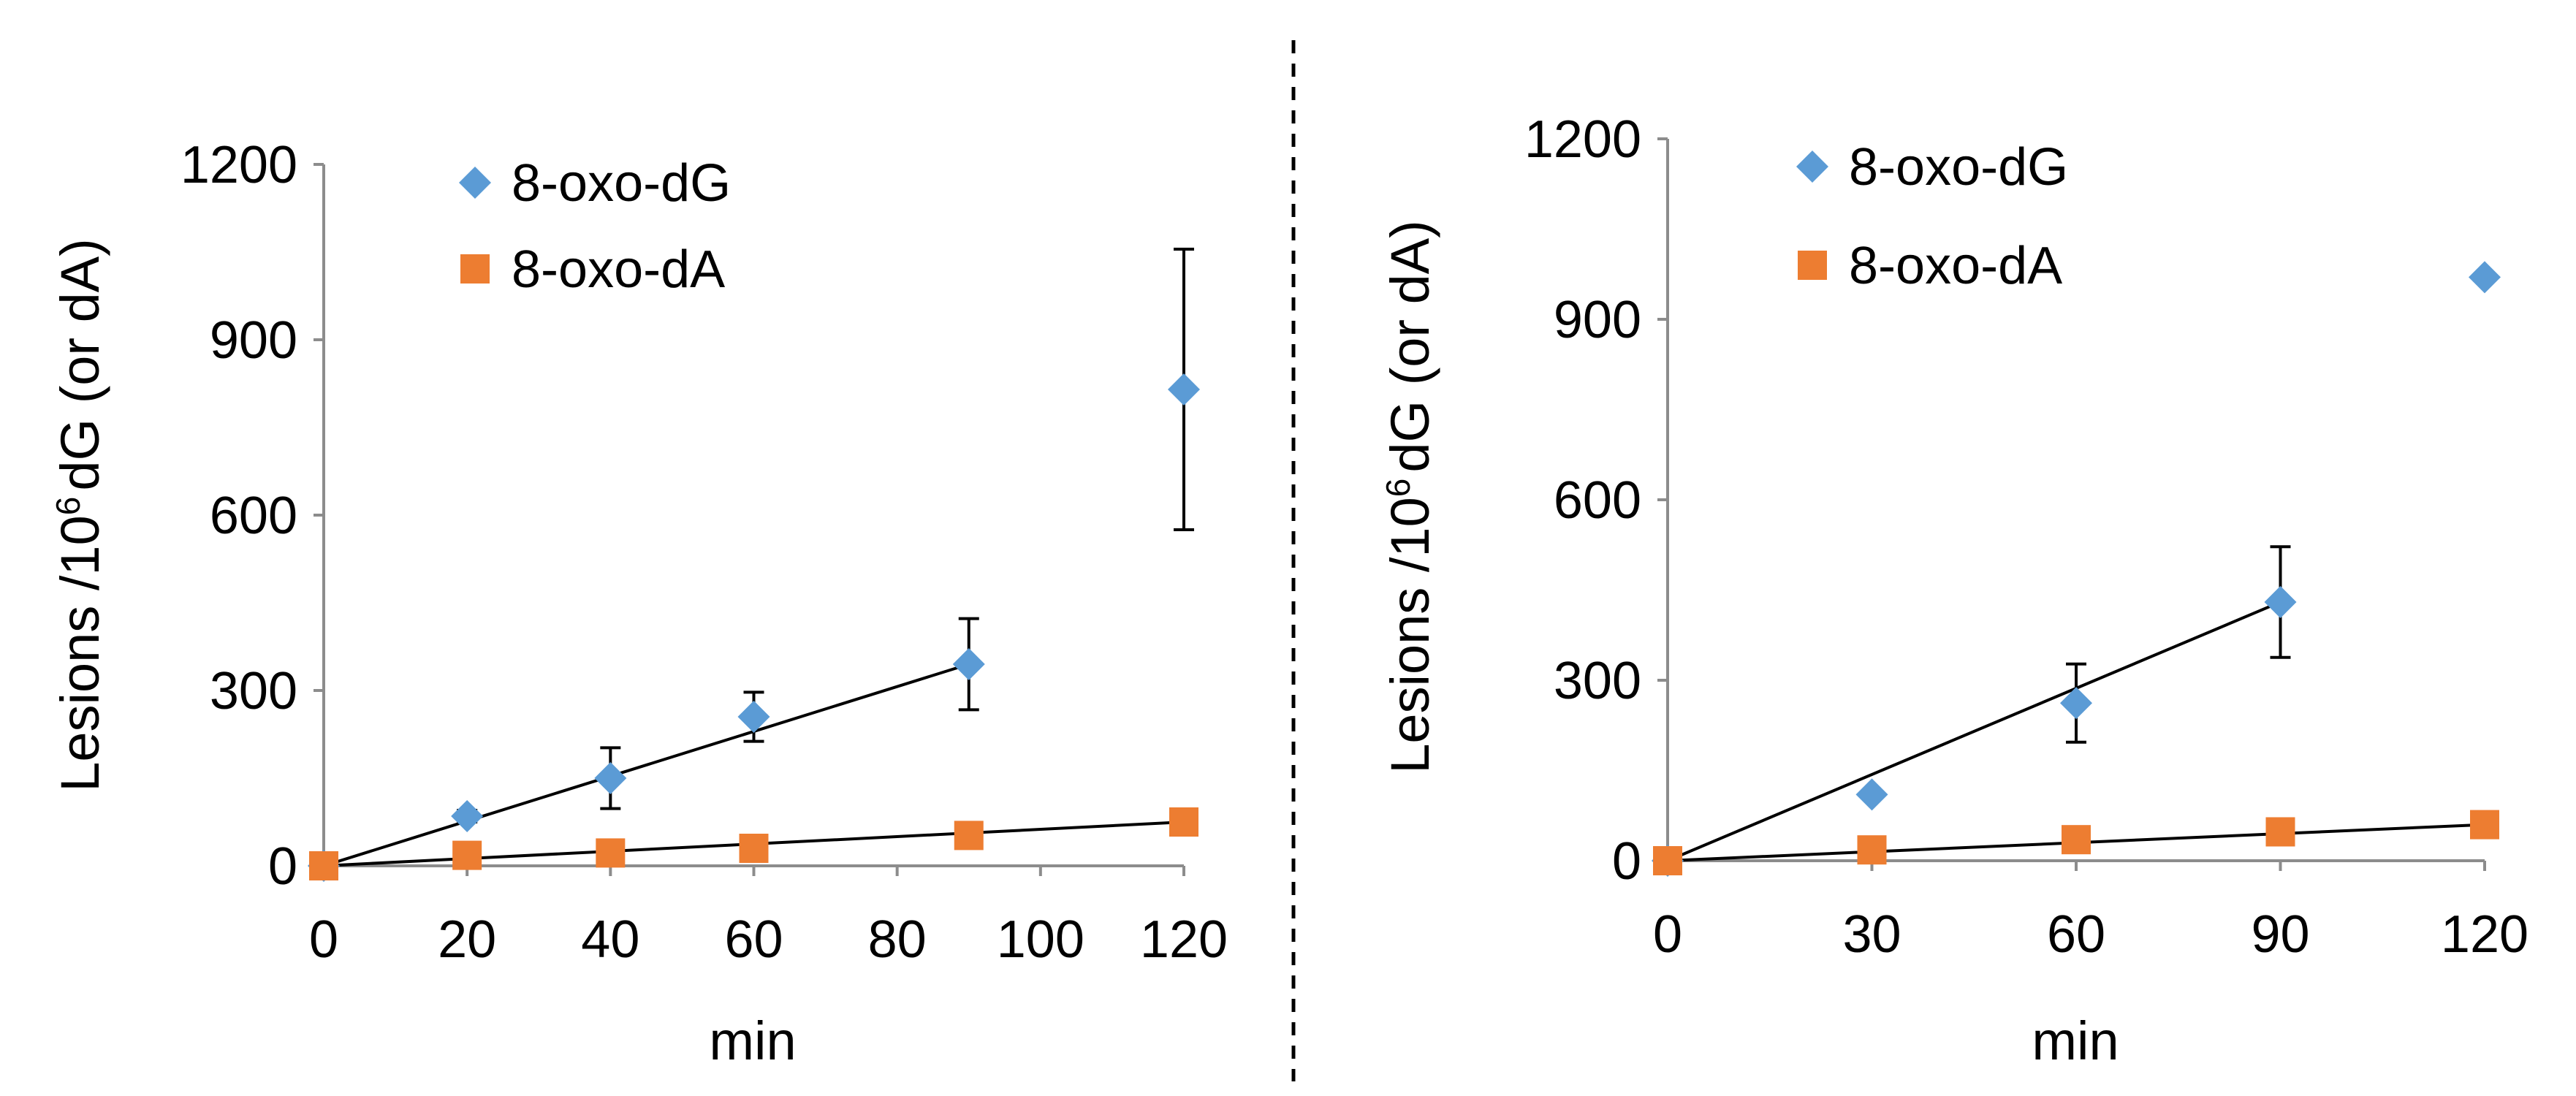  What do you see at coordinates (1597, 320) in the screenshot?
I see `right-y-tick-label: 900` at bounding box center [1597, 320].